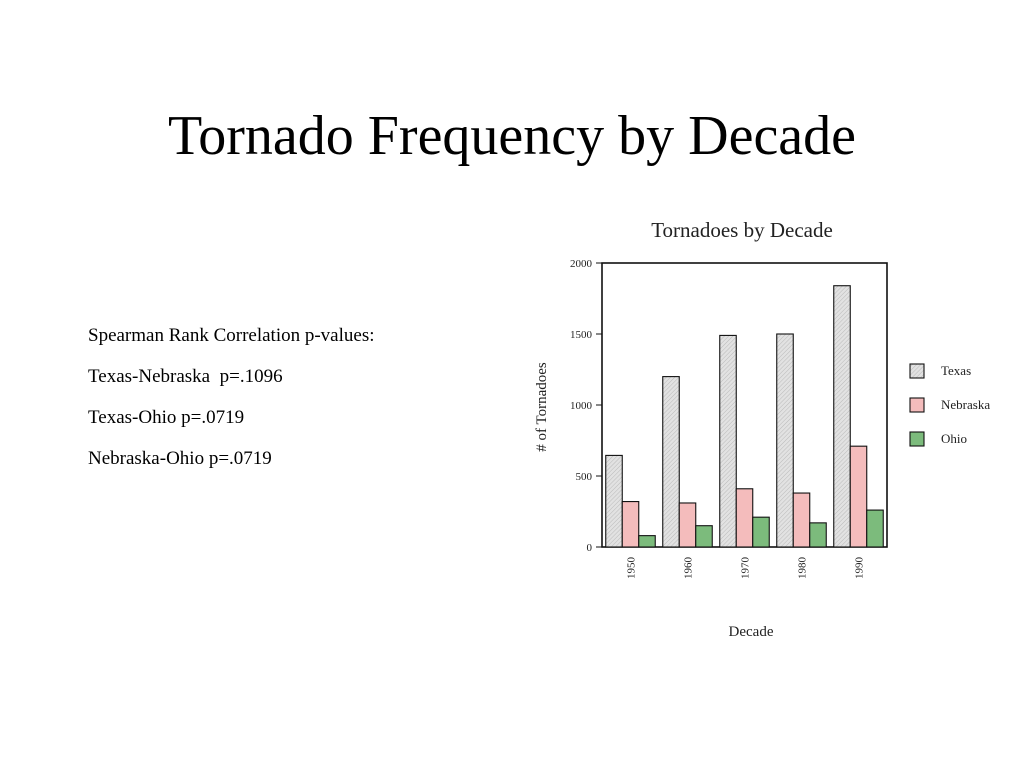 The height and width of the screenshot is (768, 1024). Describe the element at coordinates (803, 568) in the screenshot. I see `x-tick-label: 1980` at that location.